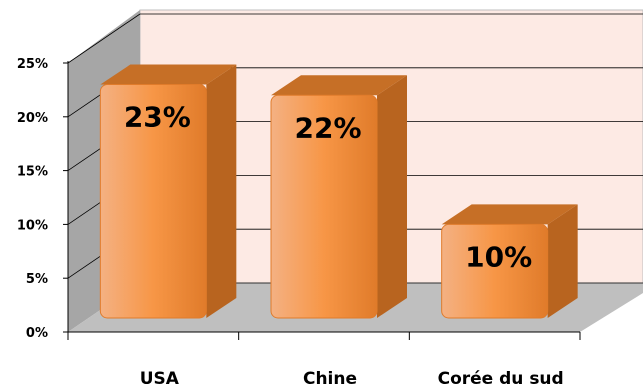  Describe the element at coordinates (160, 379) in the screenshot. I see `x-tick-label: USA` at that location.